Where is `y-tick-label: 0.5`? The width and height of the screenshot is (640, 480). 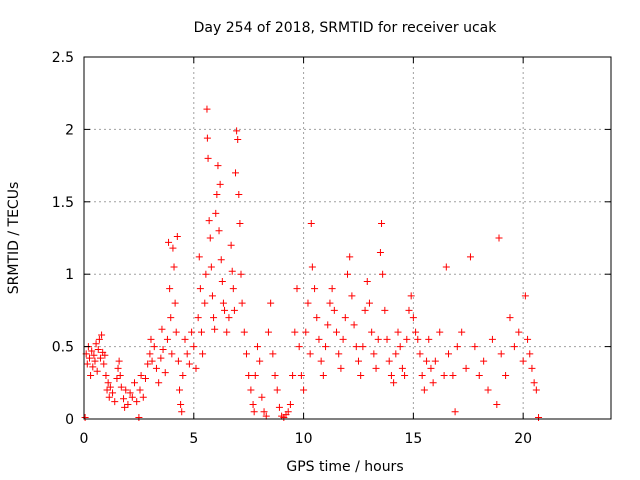 y-tick-label: 0.5 is located at coordinates (63, 348).